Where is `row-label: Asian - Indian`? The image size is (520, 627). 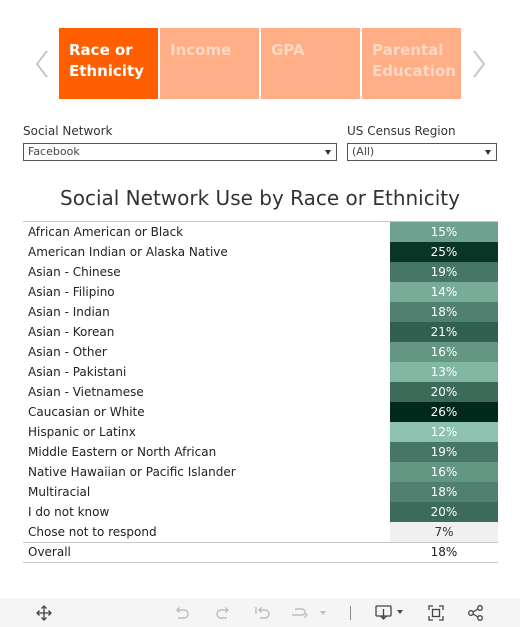
row-label: Asian - Indian is located at coordinates (69, 312).